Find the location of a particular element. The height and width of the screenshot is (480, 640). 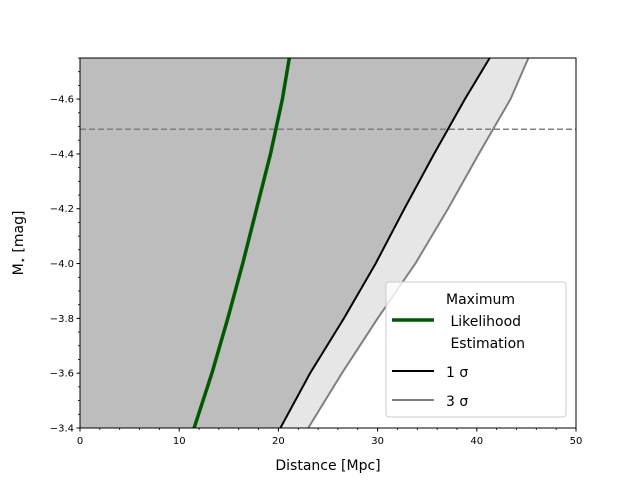

y-tick-label: −4.2 is located at coordinates (62, 209).